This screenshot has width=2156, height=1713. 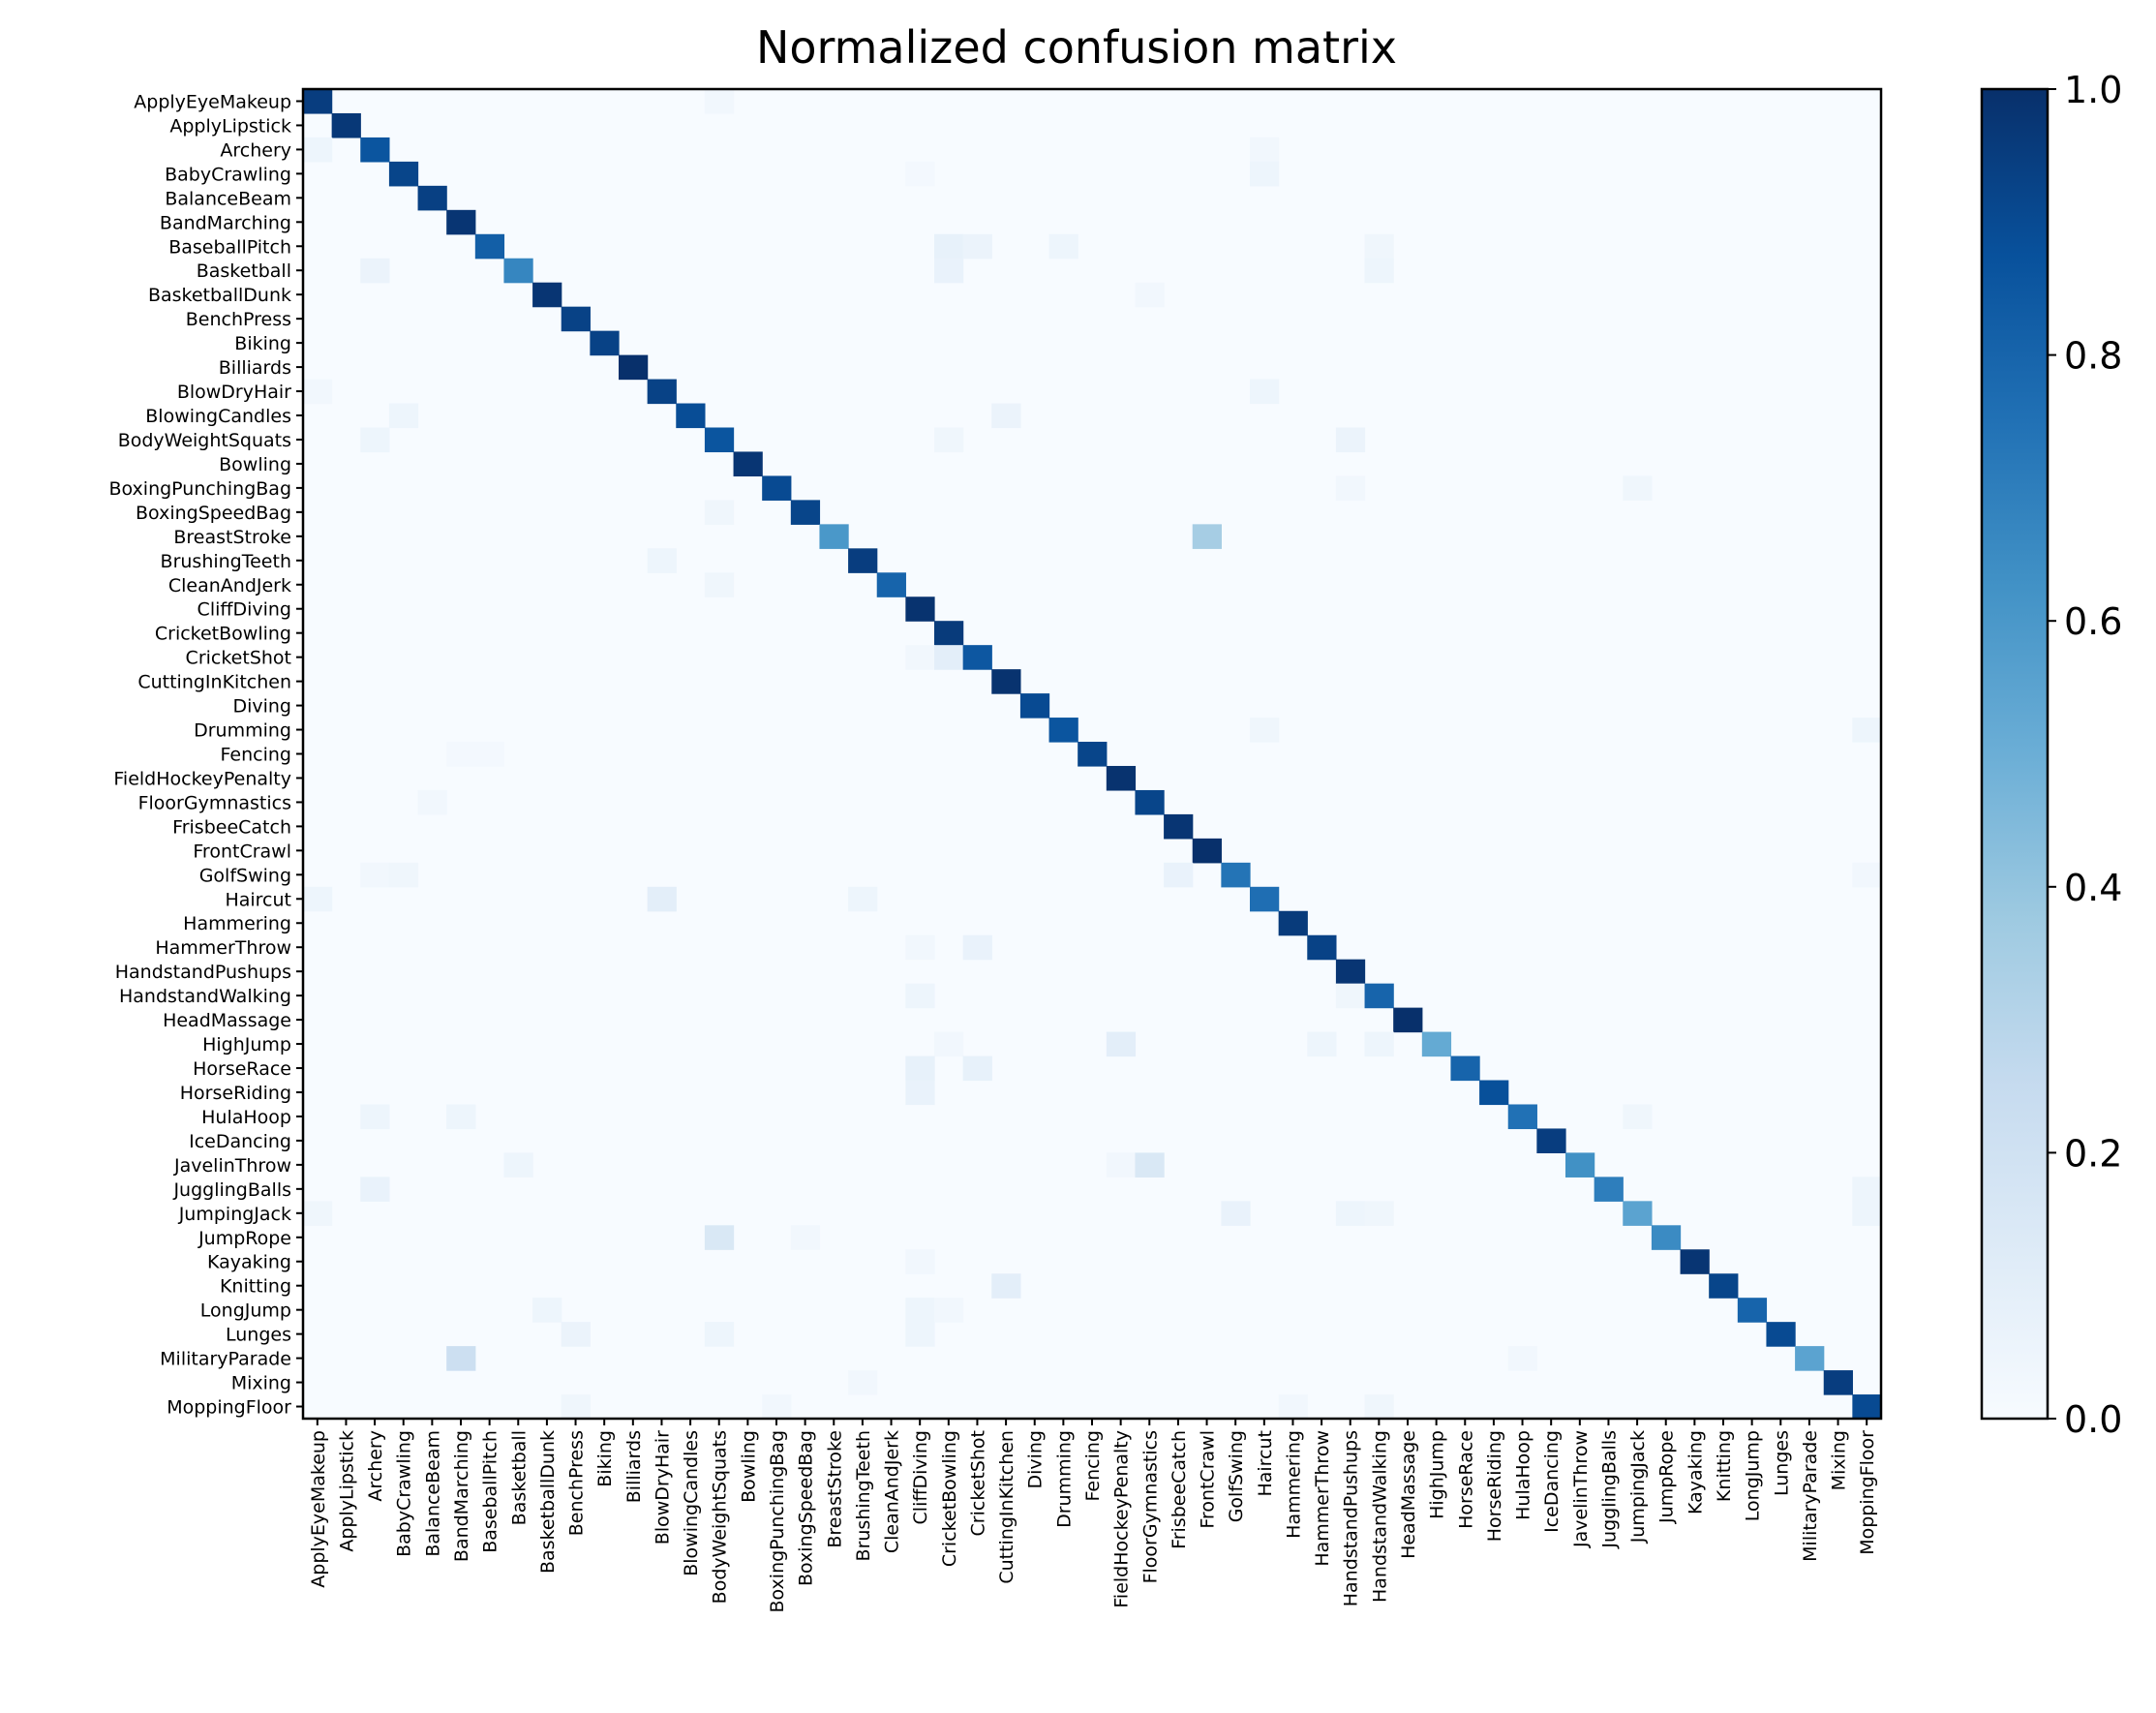 What do you see at coordinates (1725, 1466) in the screenshot?
I see `x-tick-label: Knitting` at bounding box center [1725, 1466].